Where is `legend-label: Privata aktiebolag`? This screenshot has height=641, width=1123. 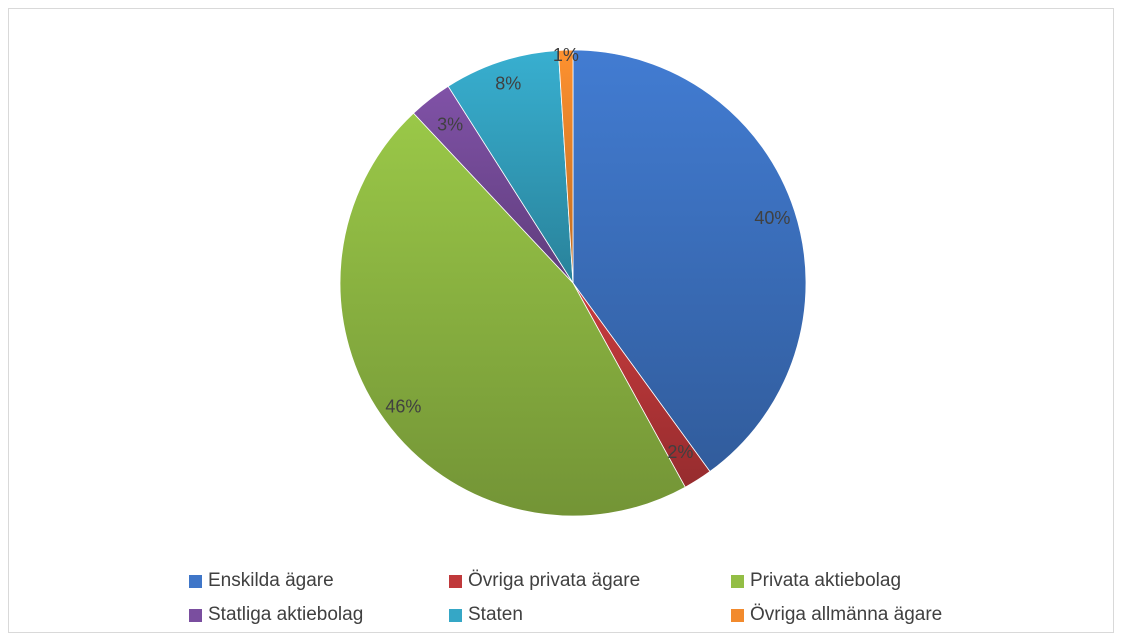 legend-label: Privata aktiebolag is located at coordinates (826, 580).